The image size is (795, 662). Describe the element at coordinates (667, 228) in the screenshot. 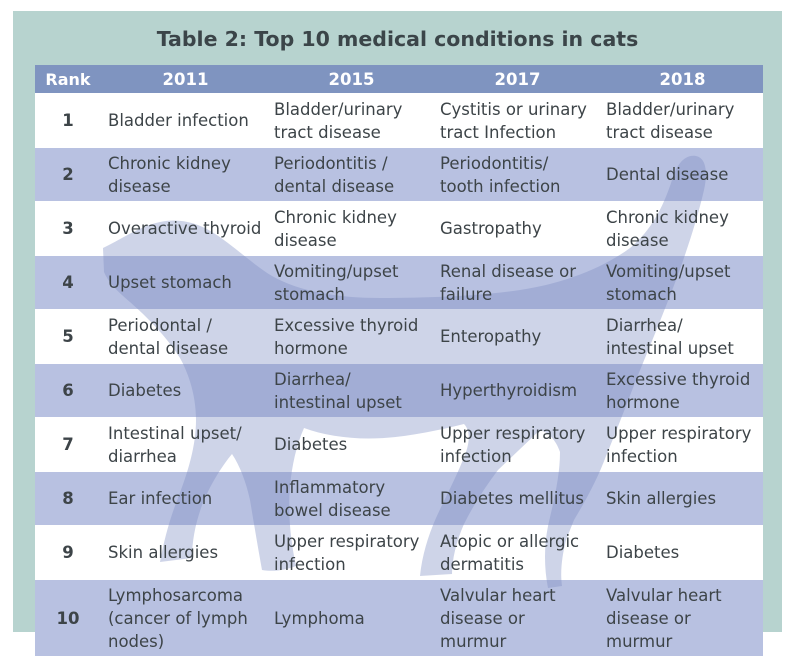

I see `cell-2018: Chronic kidney disease` at that location.